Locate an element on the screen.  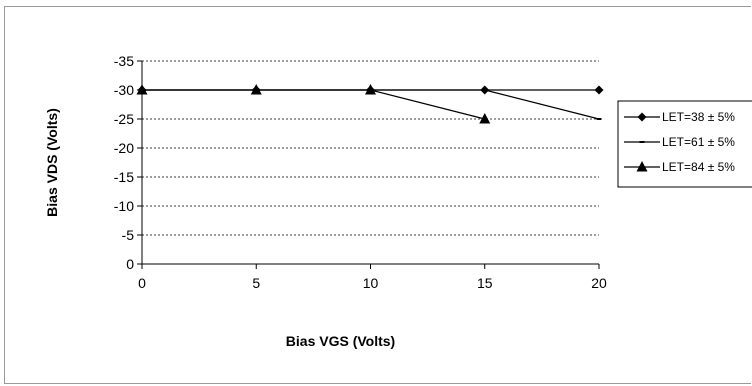
x-tick-label: 5 is located at coordinates (256, 283).